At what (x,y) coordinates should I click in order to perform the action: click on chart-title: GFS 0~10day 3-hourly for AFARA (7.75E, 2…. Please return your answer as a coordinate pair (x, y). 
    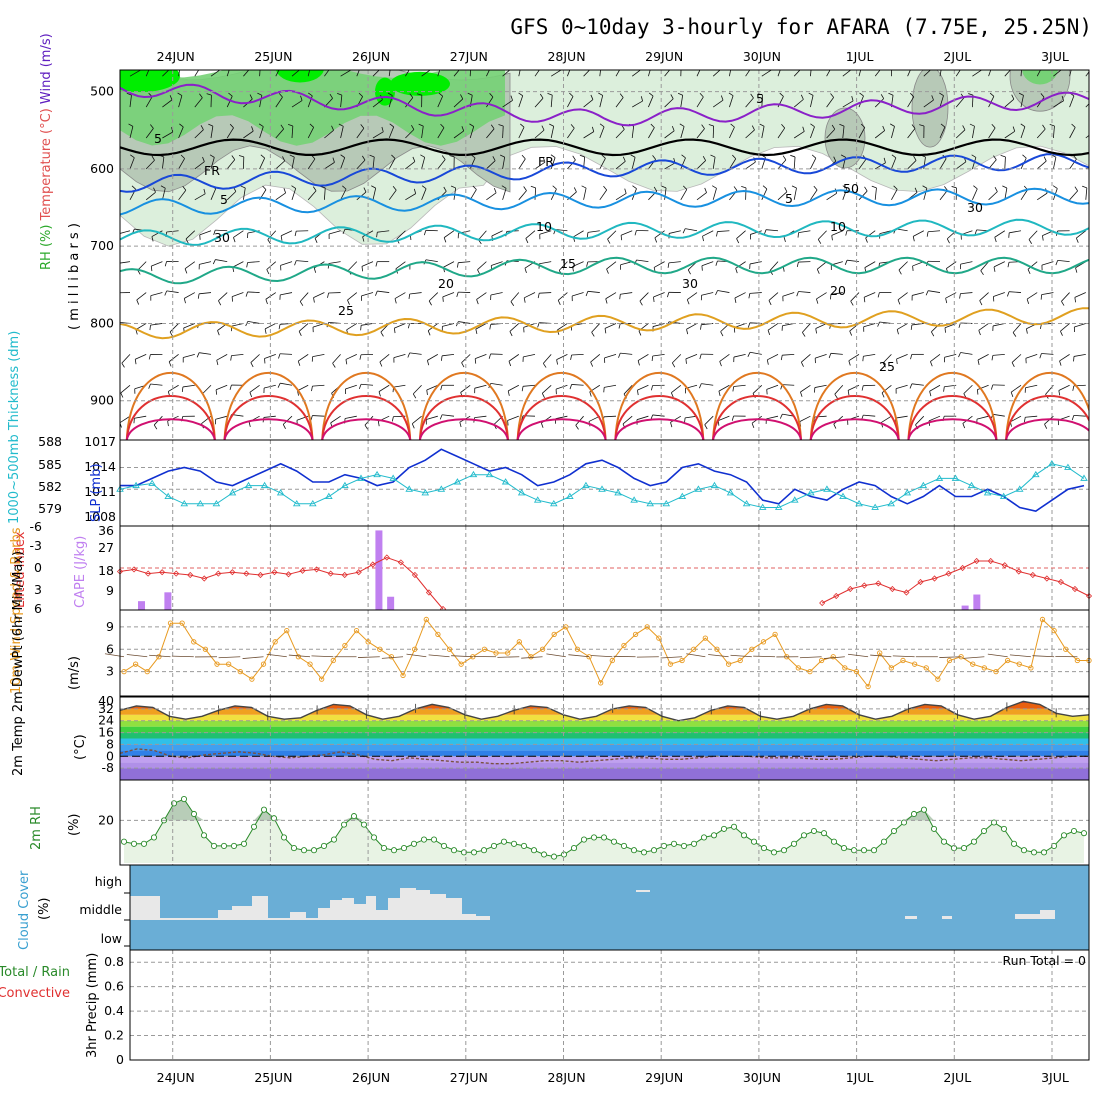
    Looking at the image, I should click on (801, 27).